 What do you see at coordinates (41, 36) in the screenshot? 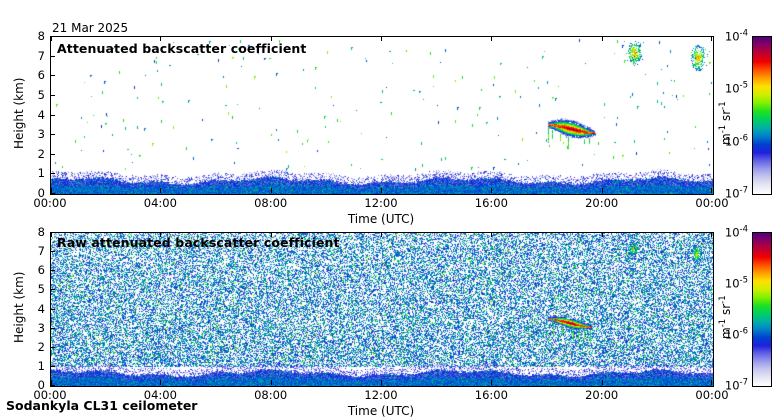
I see `ytick-label-0-8: 8` at bounding box center [41, 36].